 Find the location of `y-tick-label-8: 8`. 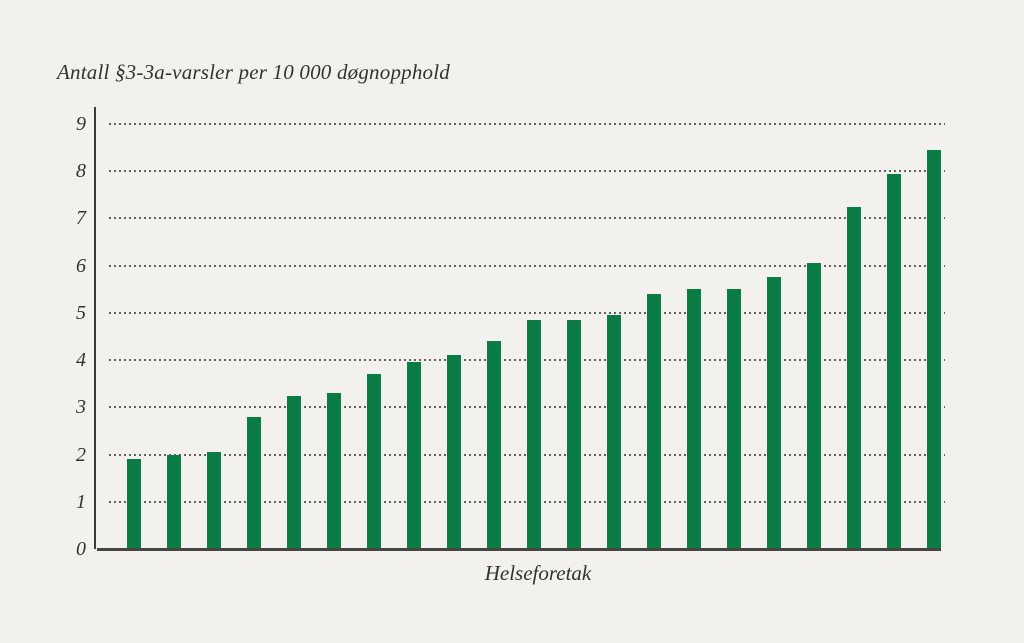

y-tick-label-8: 8 is located at coordinates (81, 171).